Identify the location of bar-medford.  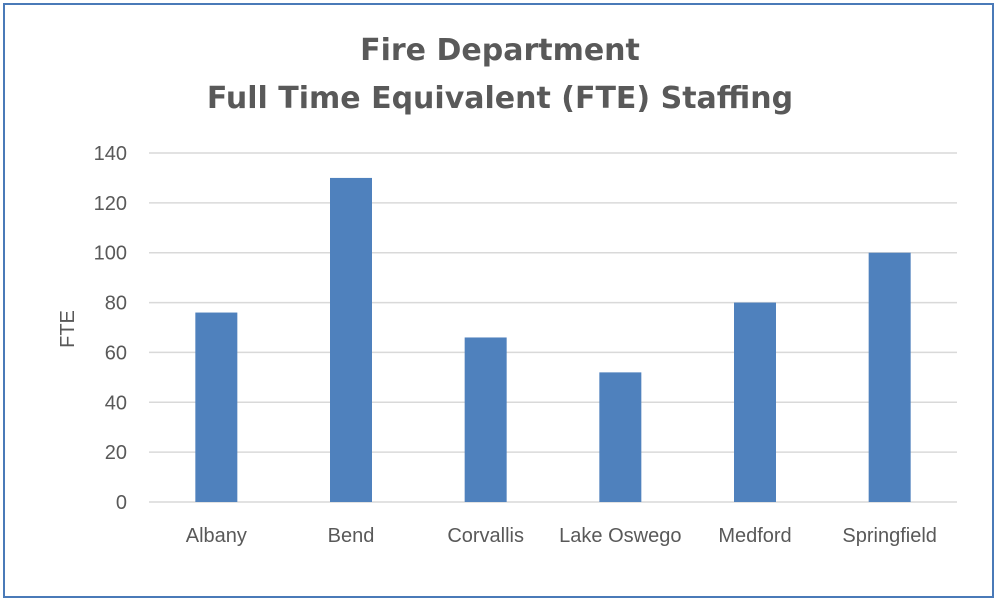
(755, 402).